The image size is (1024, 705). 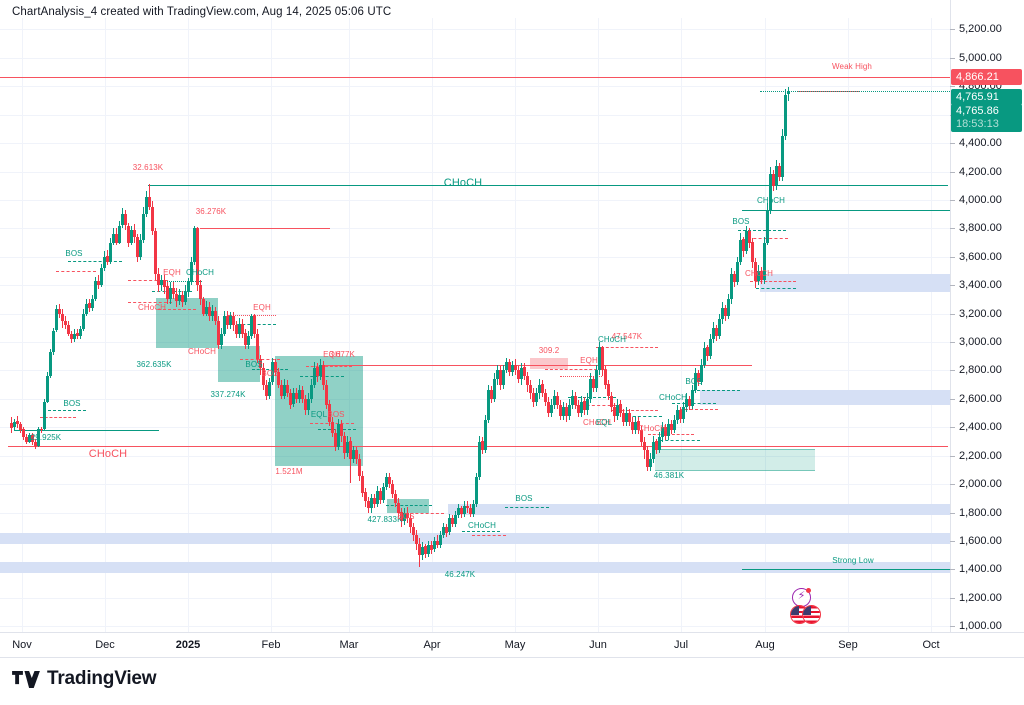 I want to click on weak-high-price-badge: 4,866.21, so click(x=986, y=76).